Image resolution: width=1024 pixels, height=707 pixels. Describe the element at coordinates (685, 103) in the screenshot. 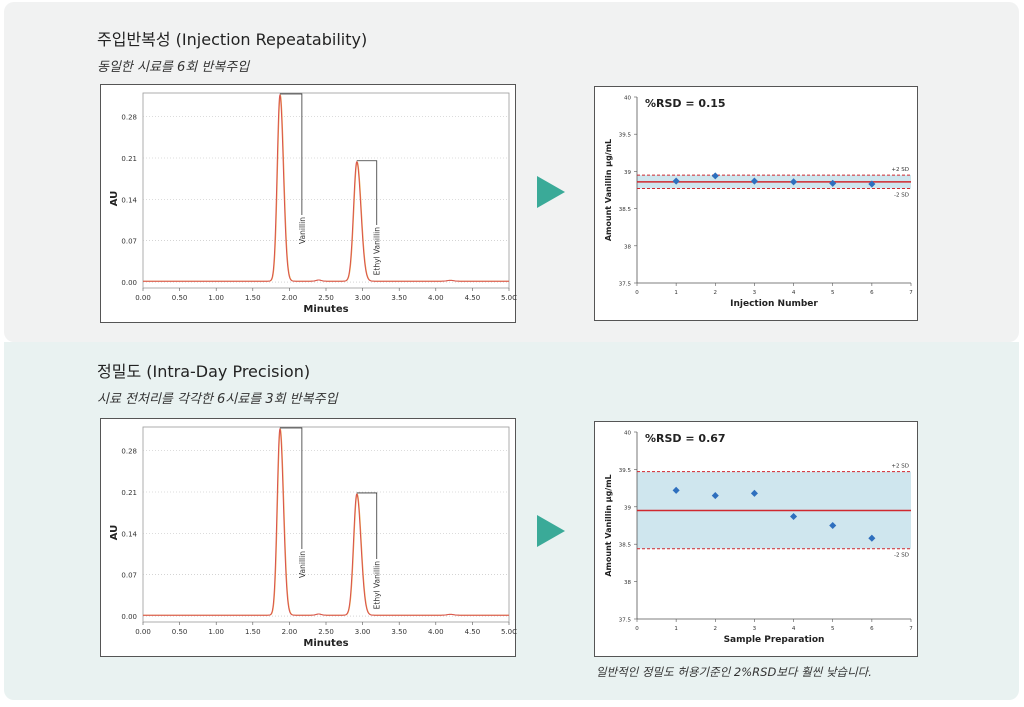

I see `rsd-annotation: %RSD = 0.15` at that location.